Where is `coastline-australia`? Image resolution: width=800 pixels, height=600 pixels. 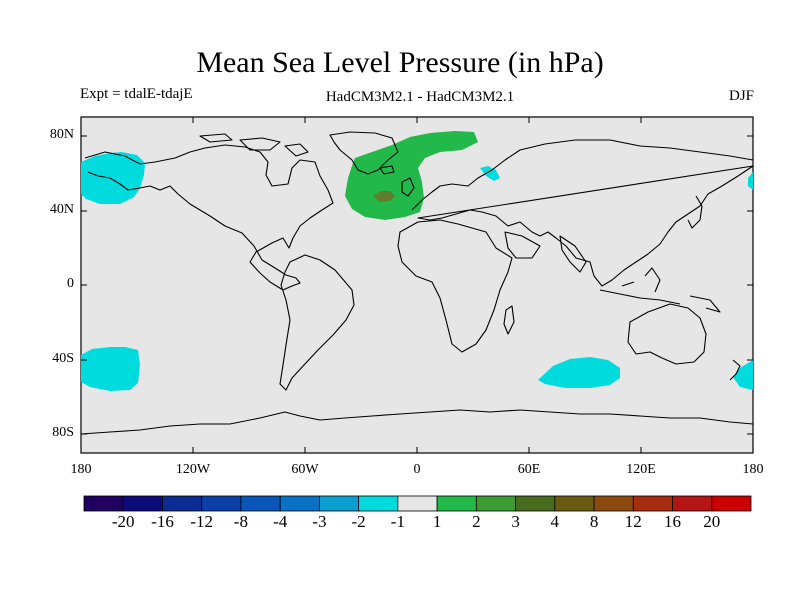
coastline-australia is located at coordinates (667, 334).